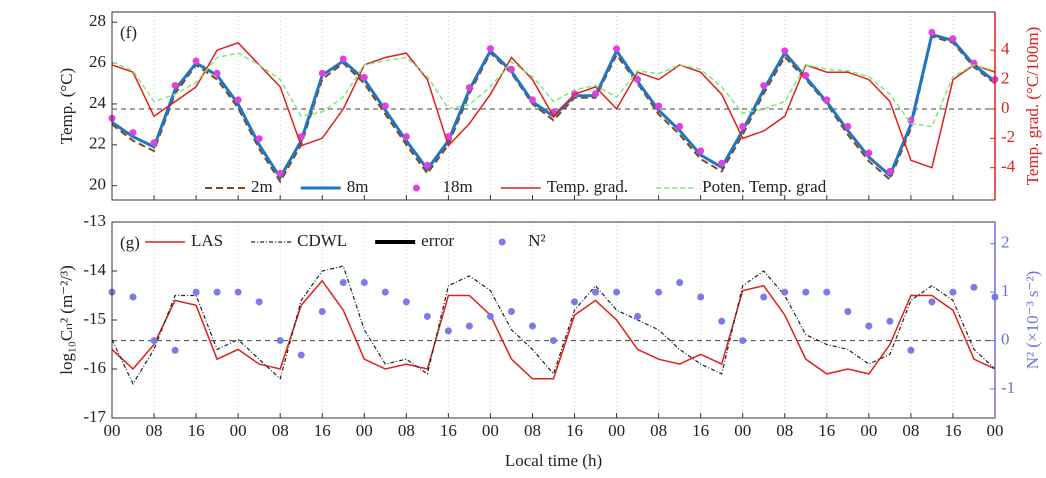 The width and height of the screenshot is (1046, 478). I want to click on y2-tick-label: -2, so click(1008, 136).